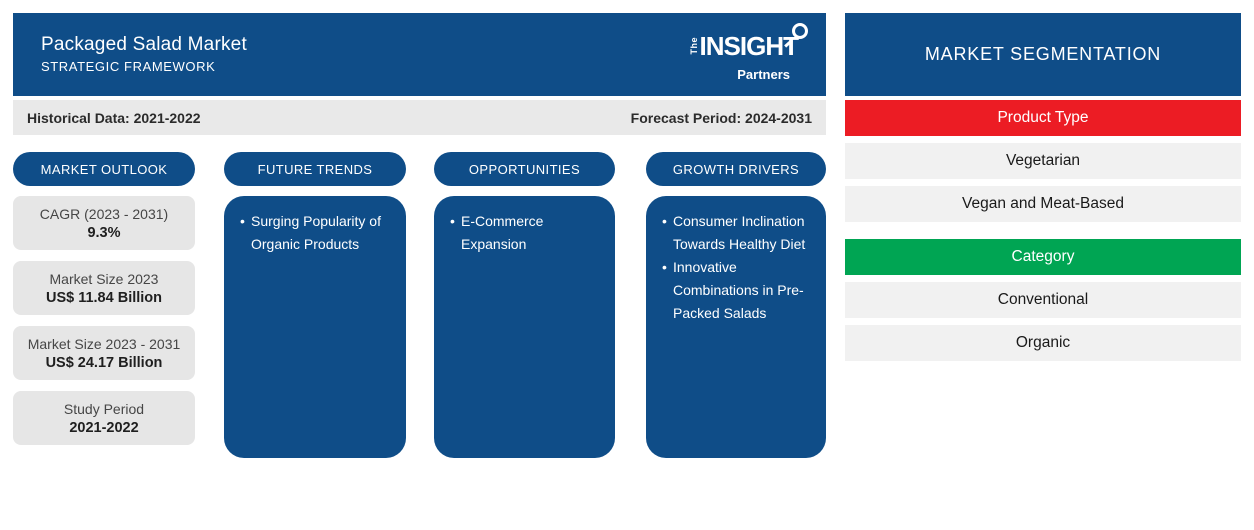  I want to click on logo-insight-text: INSIGHT, so click(749, 46).